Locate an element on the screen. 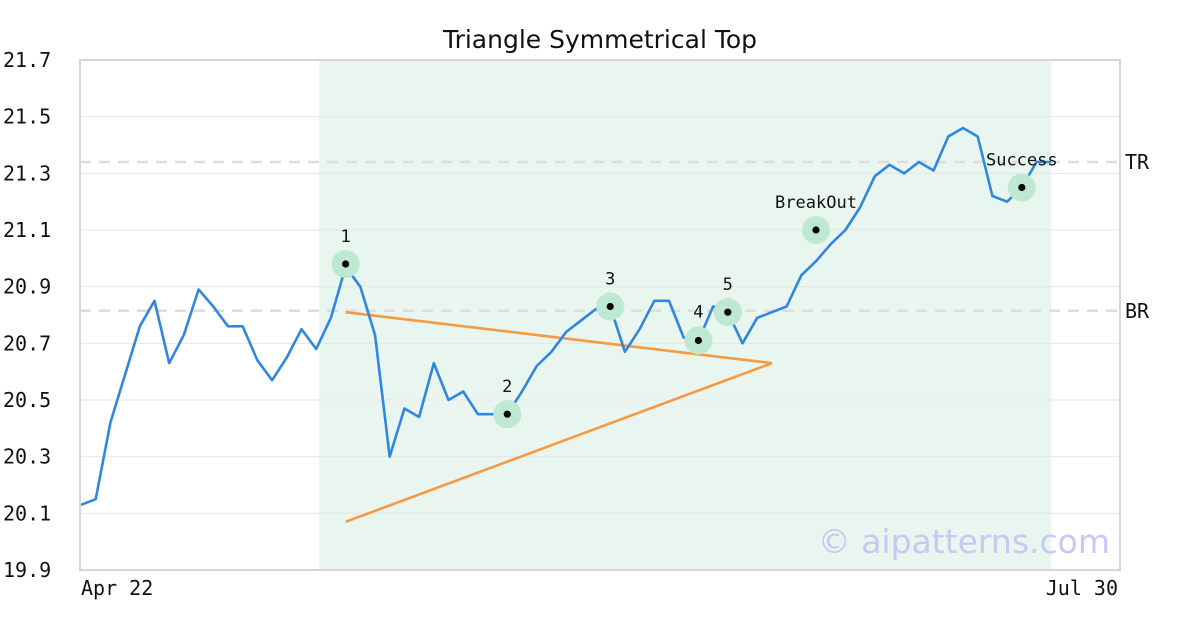 This screenshot has width=1200, height=630. y-tick-label: 21.1 is located at coordinates (27, 230).